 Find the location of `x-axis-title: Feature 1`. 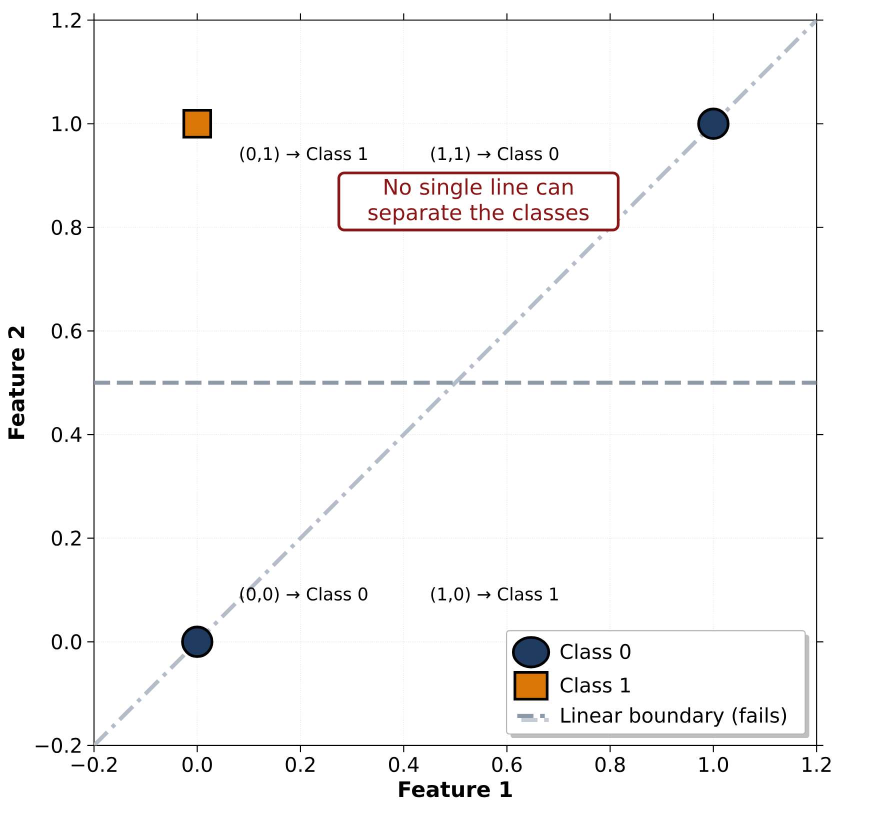

x-axis-title: Feature 1 is located at coordinates (455, 789).